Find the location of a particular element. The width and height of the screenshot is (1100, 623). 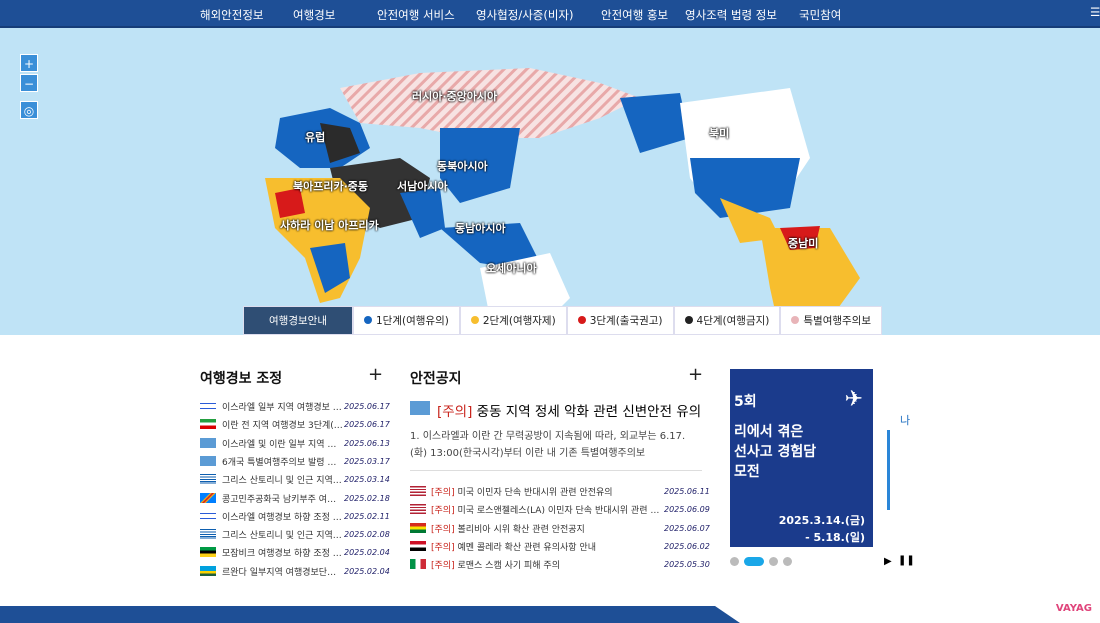

legend-level-1: 1단계(여행유의) is located at coordinates (406, 320).